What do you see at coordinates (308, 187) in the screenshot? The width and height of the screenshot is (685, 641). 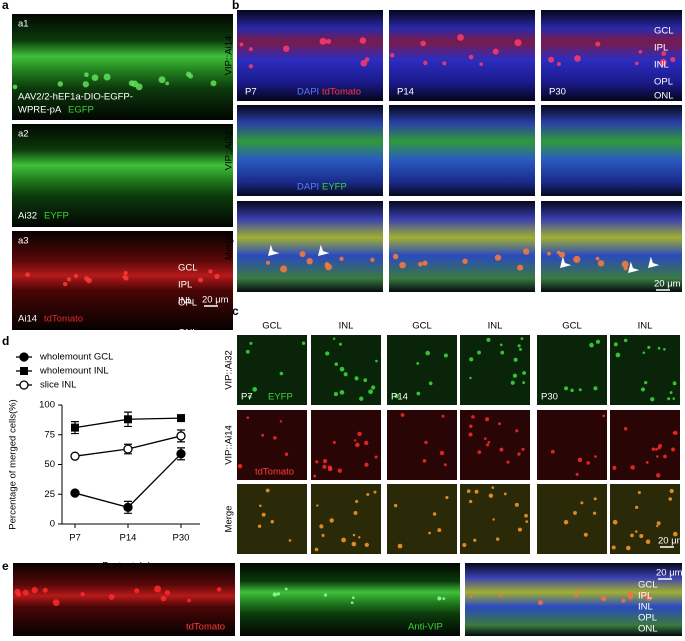 I see `label: DAPI` at bounding box center [308, 187].